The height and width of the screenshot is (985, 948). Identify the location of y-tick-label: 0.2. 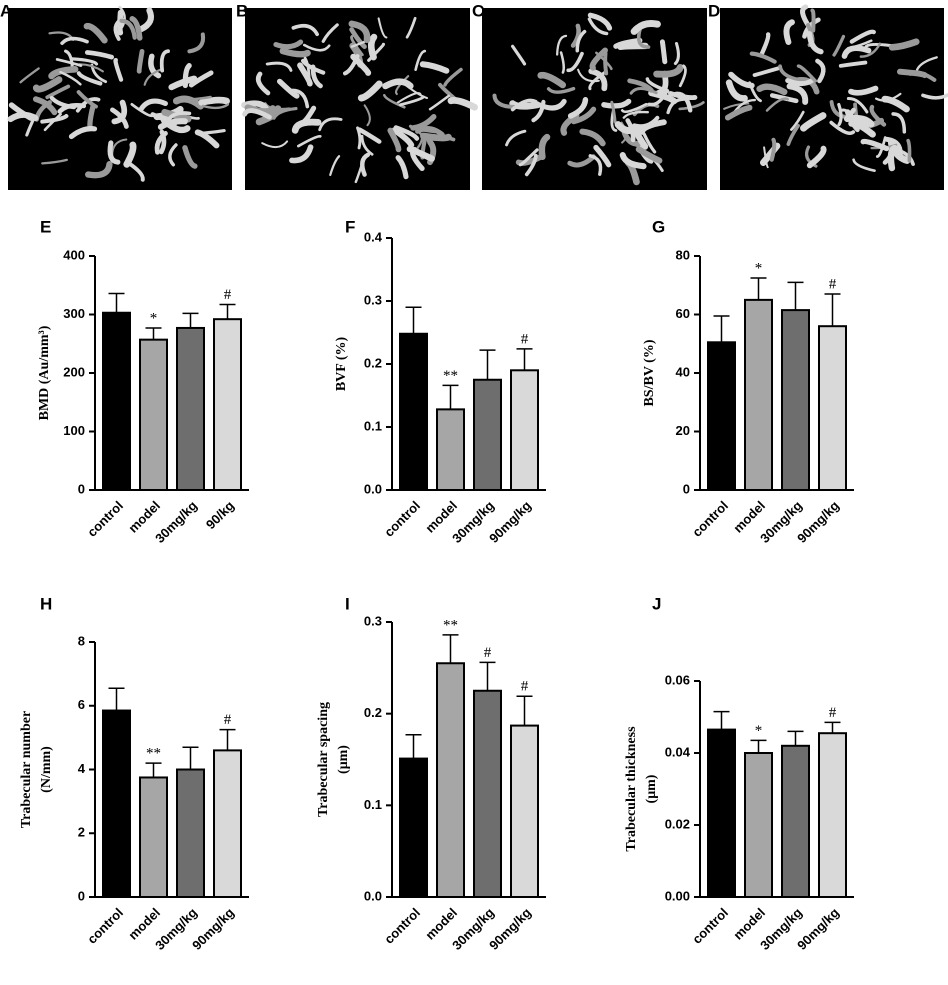
(373, 712).